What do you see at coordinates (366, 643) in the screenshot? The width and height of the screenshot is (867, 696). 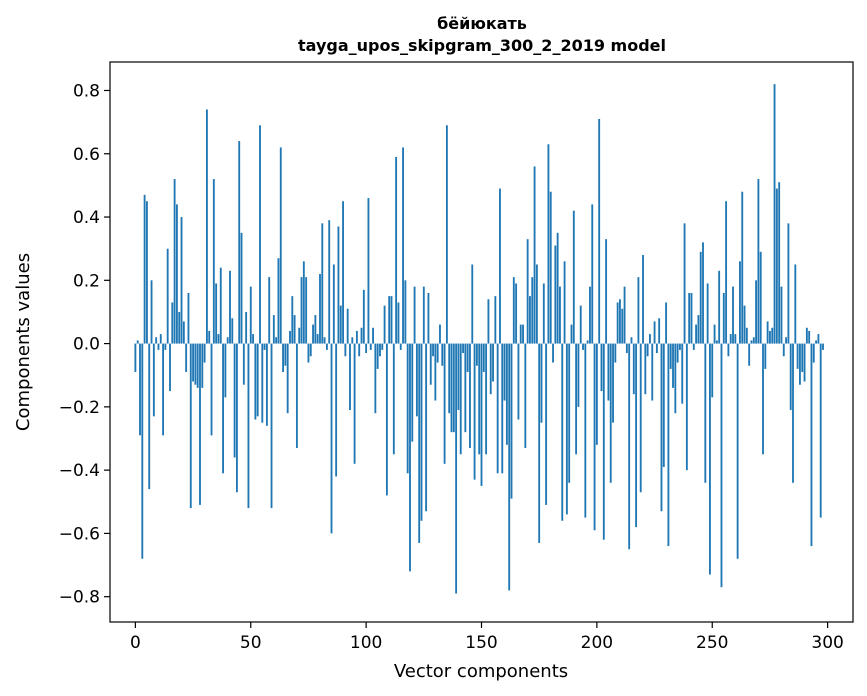 I see `x-tick-label: 100` at bounding box center [366, 643].